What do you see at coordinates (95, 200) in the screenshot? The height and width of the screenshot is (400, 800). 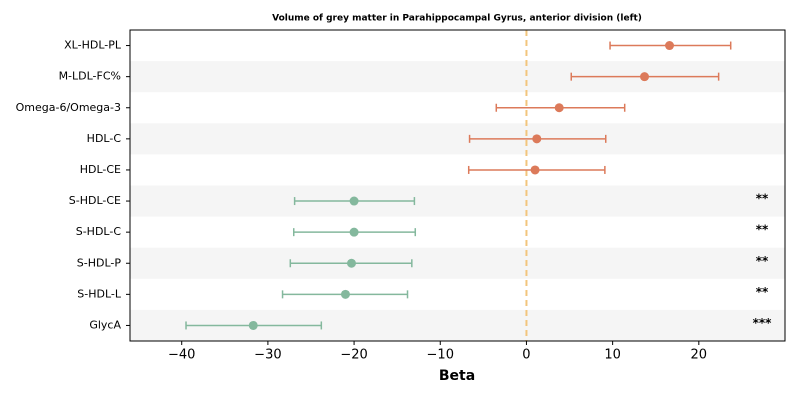 I see `y-tick-label: S-HDL-CE` at bounding box center [95, 200].